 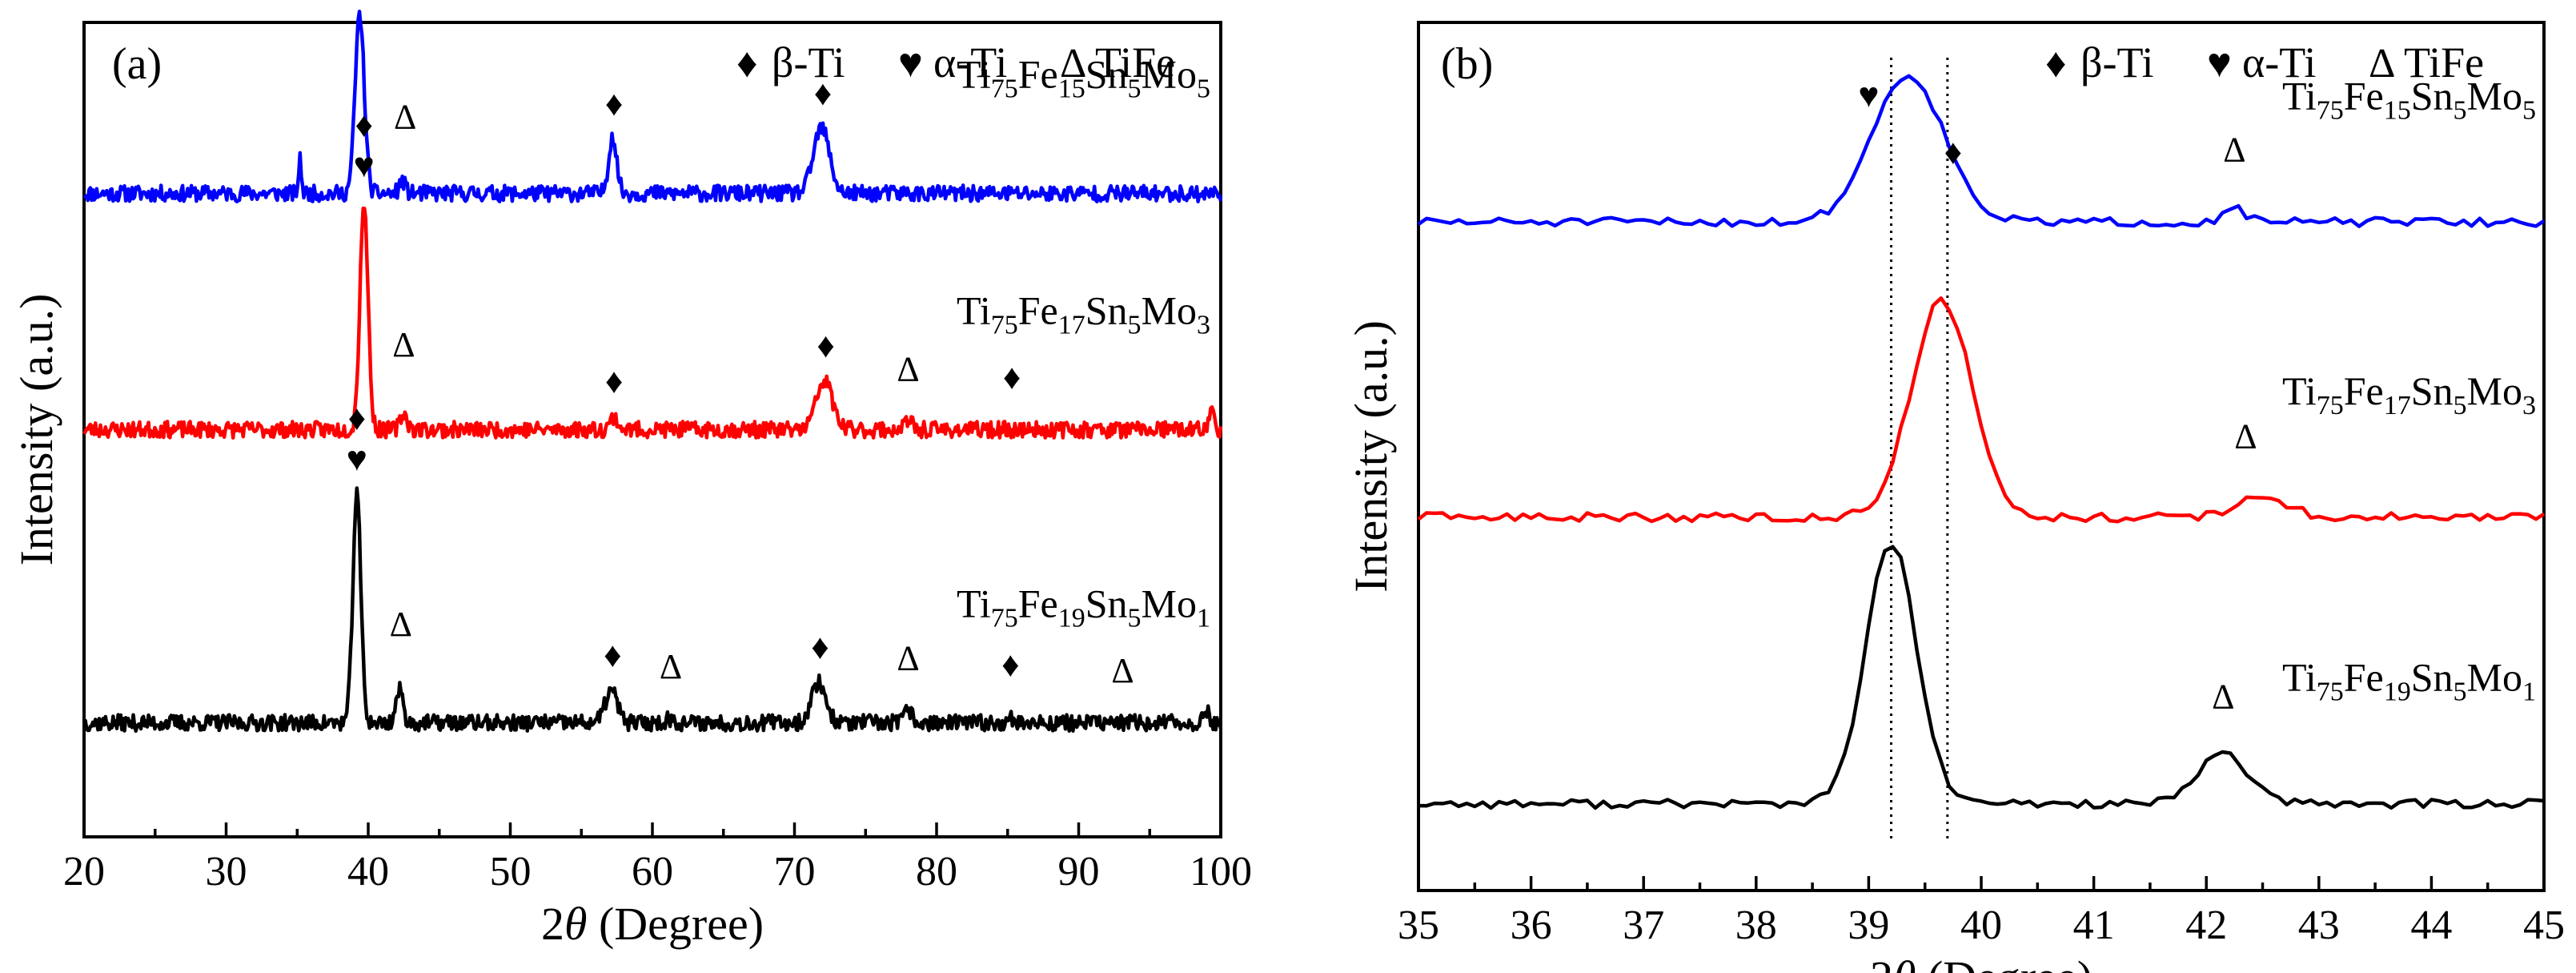 I want to click on x-tick-label: 39, so click(x=1869, y=926).